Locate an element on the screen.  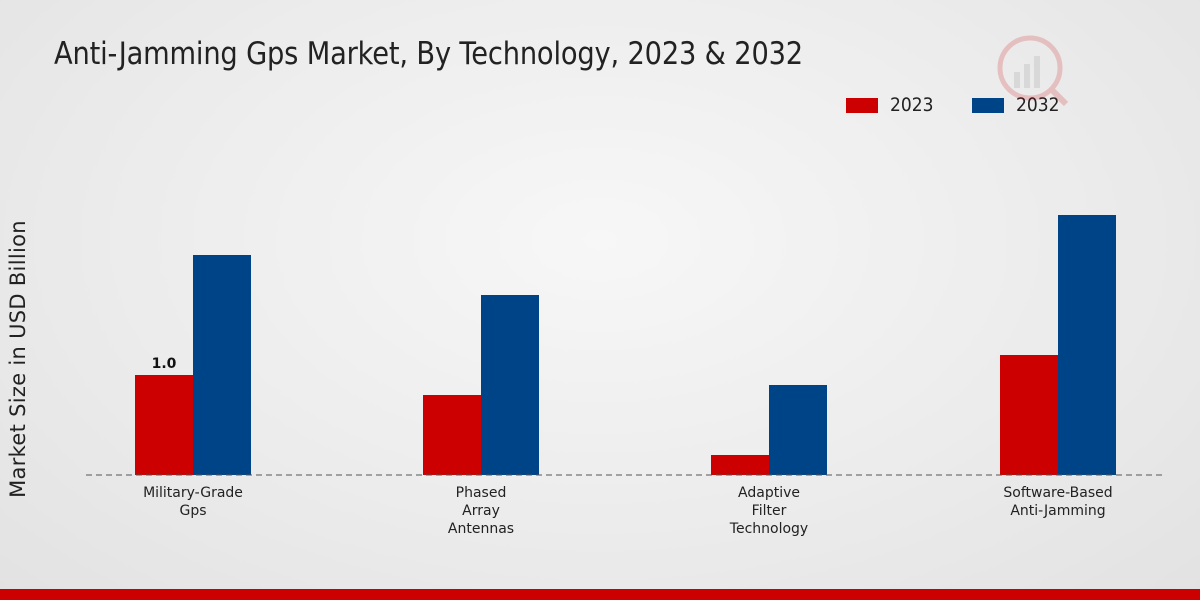
x-tick-label-3: Software-Based Anti-Jamming is located at coordinates (1057, 502).